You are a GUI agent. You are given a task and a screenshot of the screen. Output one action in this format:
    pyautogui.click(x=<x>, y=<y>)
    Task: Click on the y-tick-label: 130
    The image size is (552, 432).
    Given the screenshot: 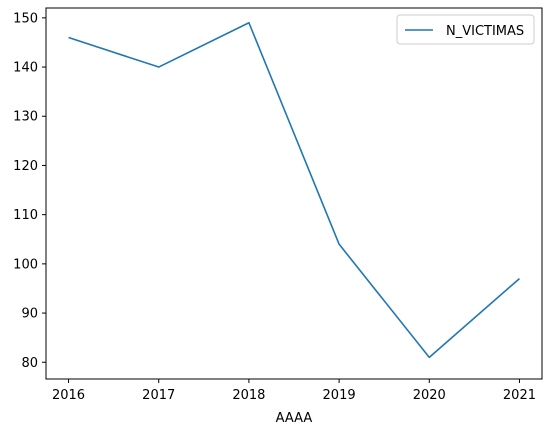 What is the action you would take?
    pyautogui.click(x=25, y=117)
    